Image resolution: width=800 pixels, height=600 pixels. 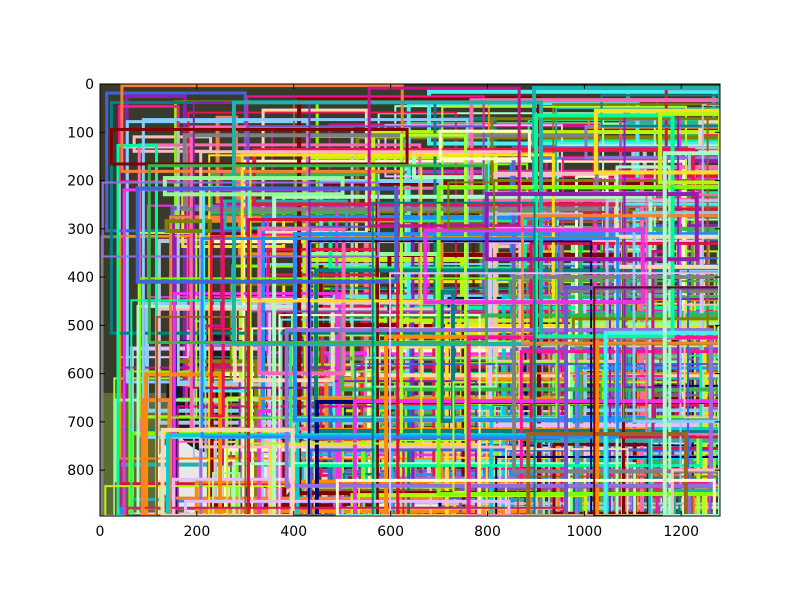 What do you see at coordinates (681, 532) in the screenshot?
I see `x-tick-label: 1200` at bounding box center [681, 532].